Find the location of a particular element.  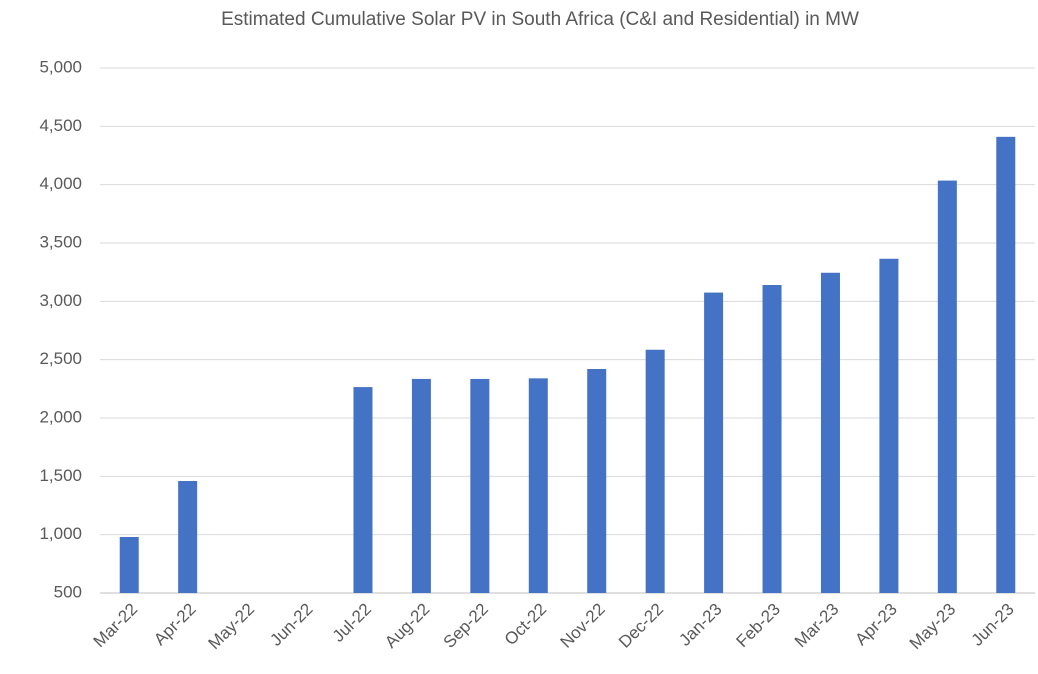

x-tick-label: May-22 is located at coordinates (232, 627).